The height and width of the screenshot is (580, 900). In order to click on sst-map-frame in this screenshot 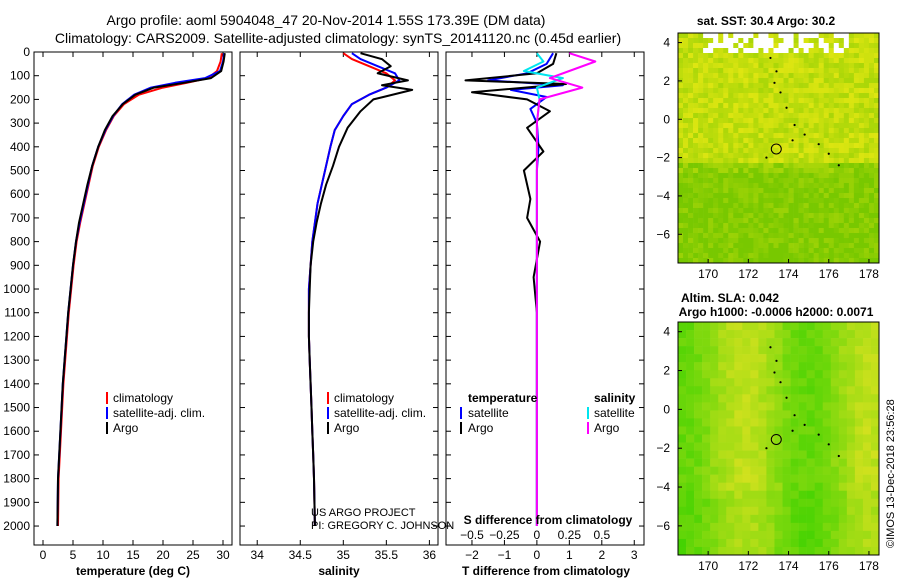, I will do `click(778, 148)`.